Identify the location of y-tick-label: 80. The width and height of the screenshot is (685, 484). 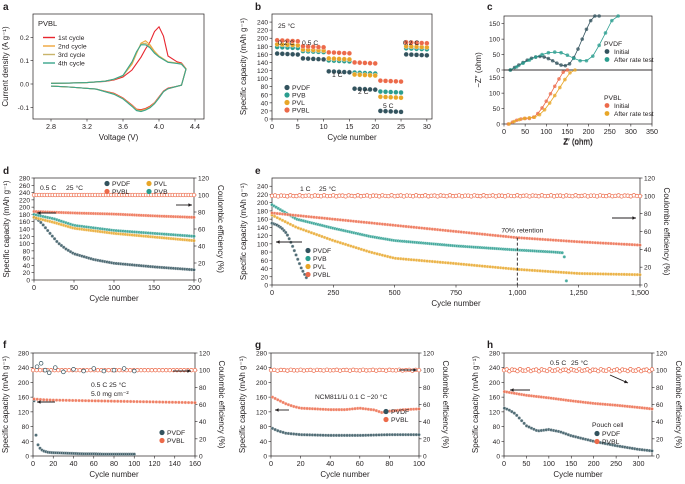
(264, 427).